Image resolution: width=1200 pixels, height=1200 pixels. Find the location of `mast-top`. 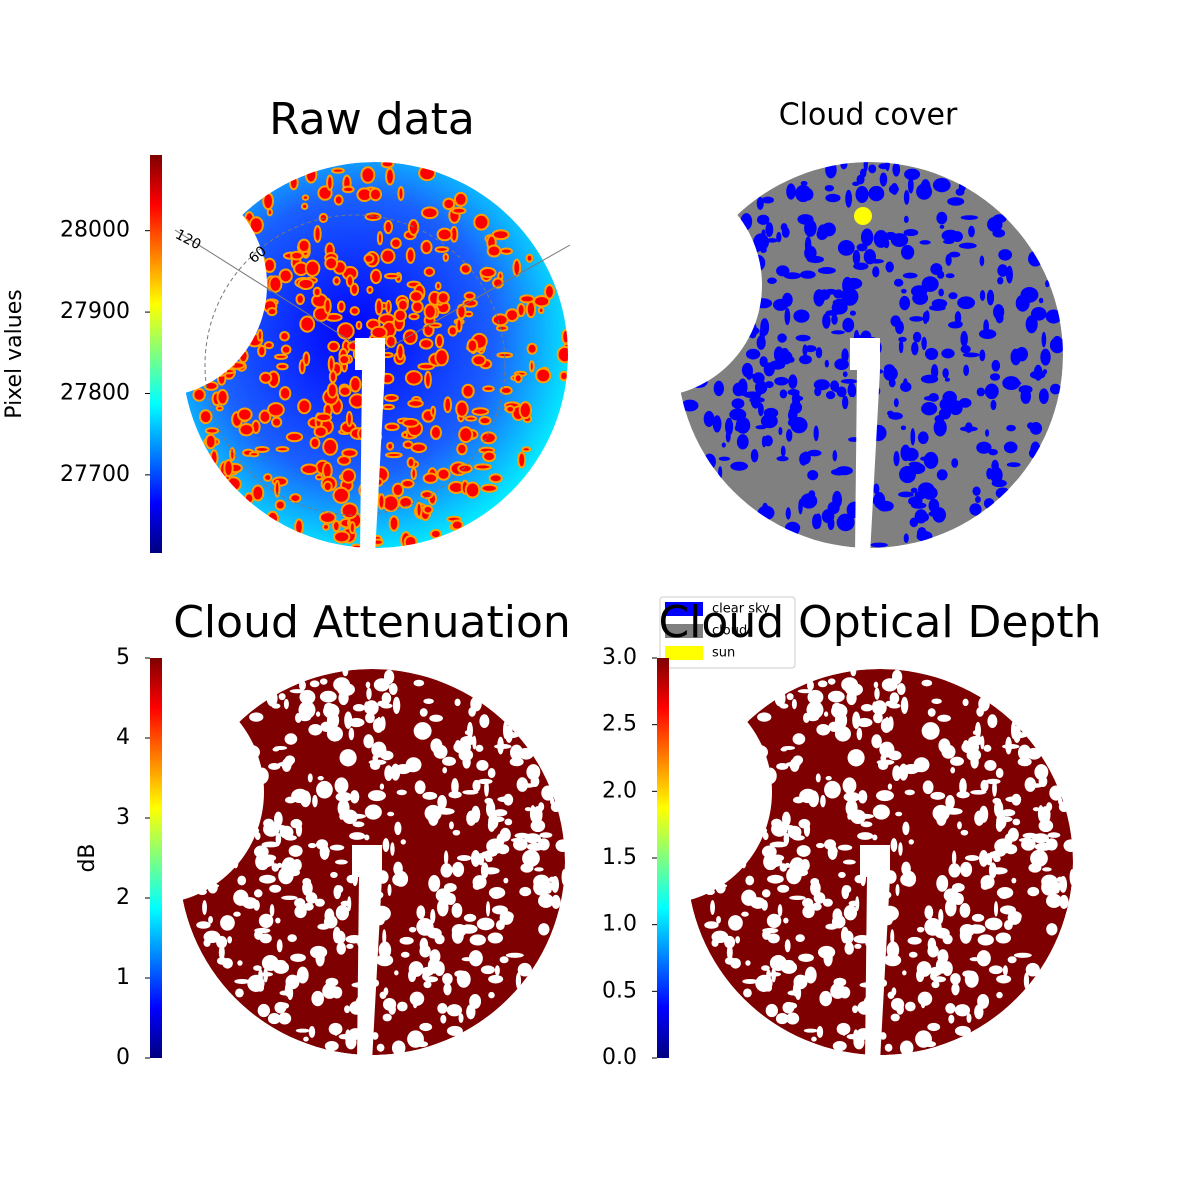

mast-top is located at coordinates (367, 861).